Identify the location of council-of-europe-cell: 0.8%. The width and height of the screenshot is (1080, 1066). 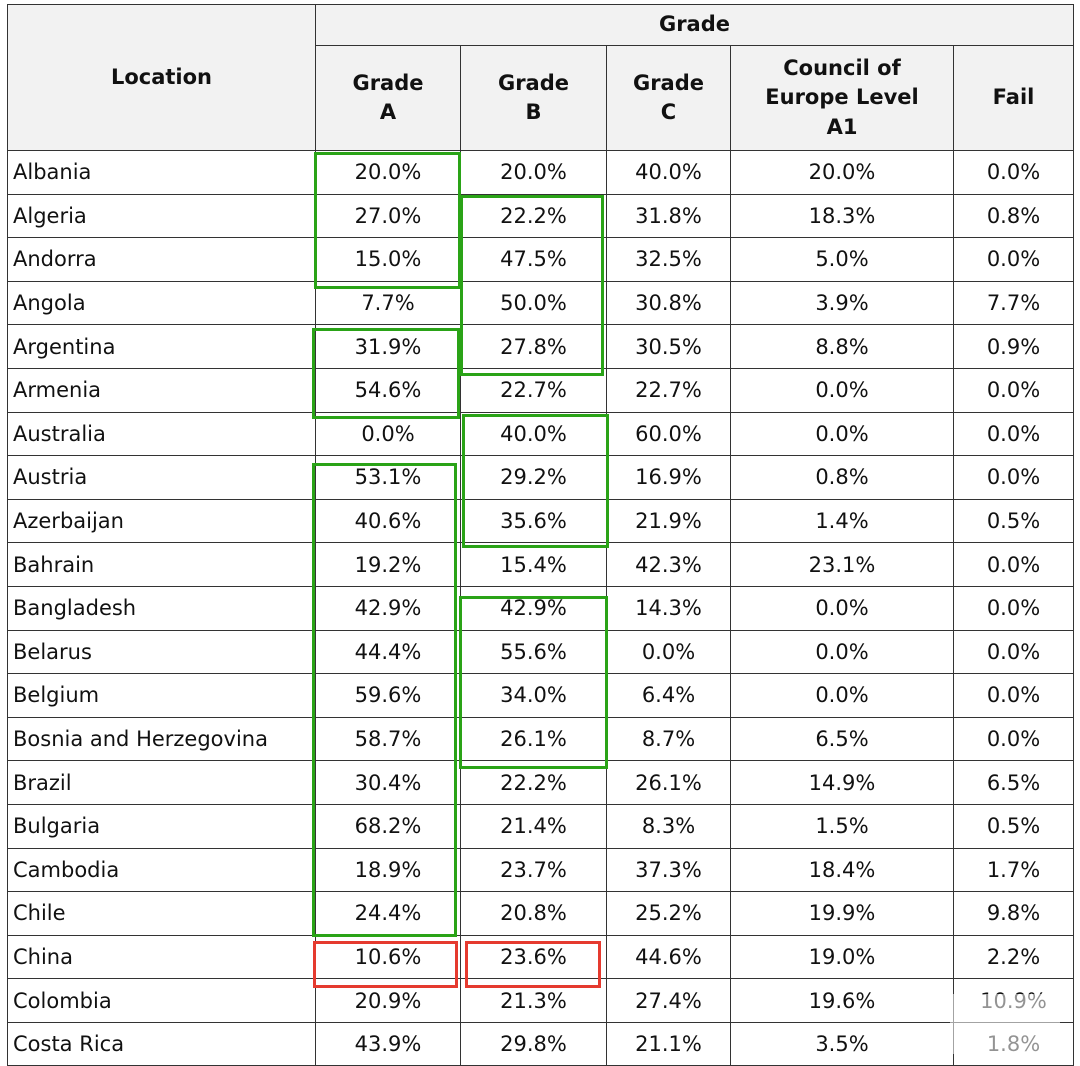
(842, 477).